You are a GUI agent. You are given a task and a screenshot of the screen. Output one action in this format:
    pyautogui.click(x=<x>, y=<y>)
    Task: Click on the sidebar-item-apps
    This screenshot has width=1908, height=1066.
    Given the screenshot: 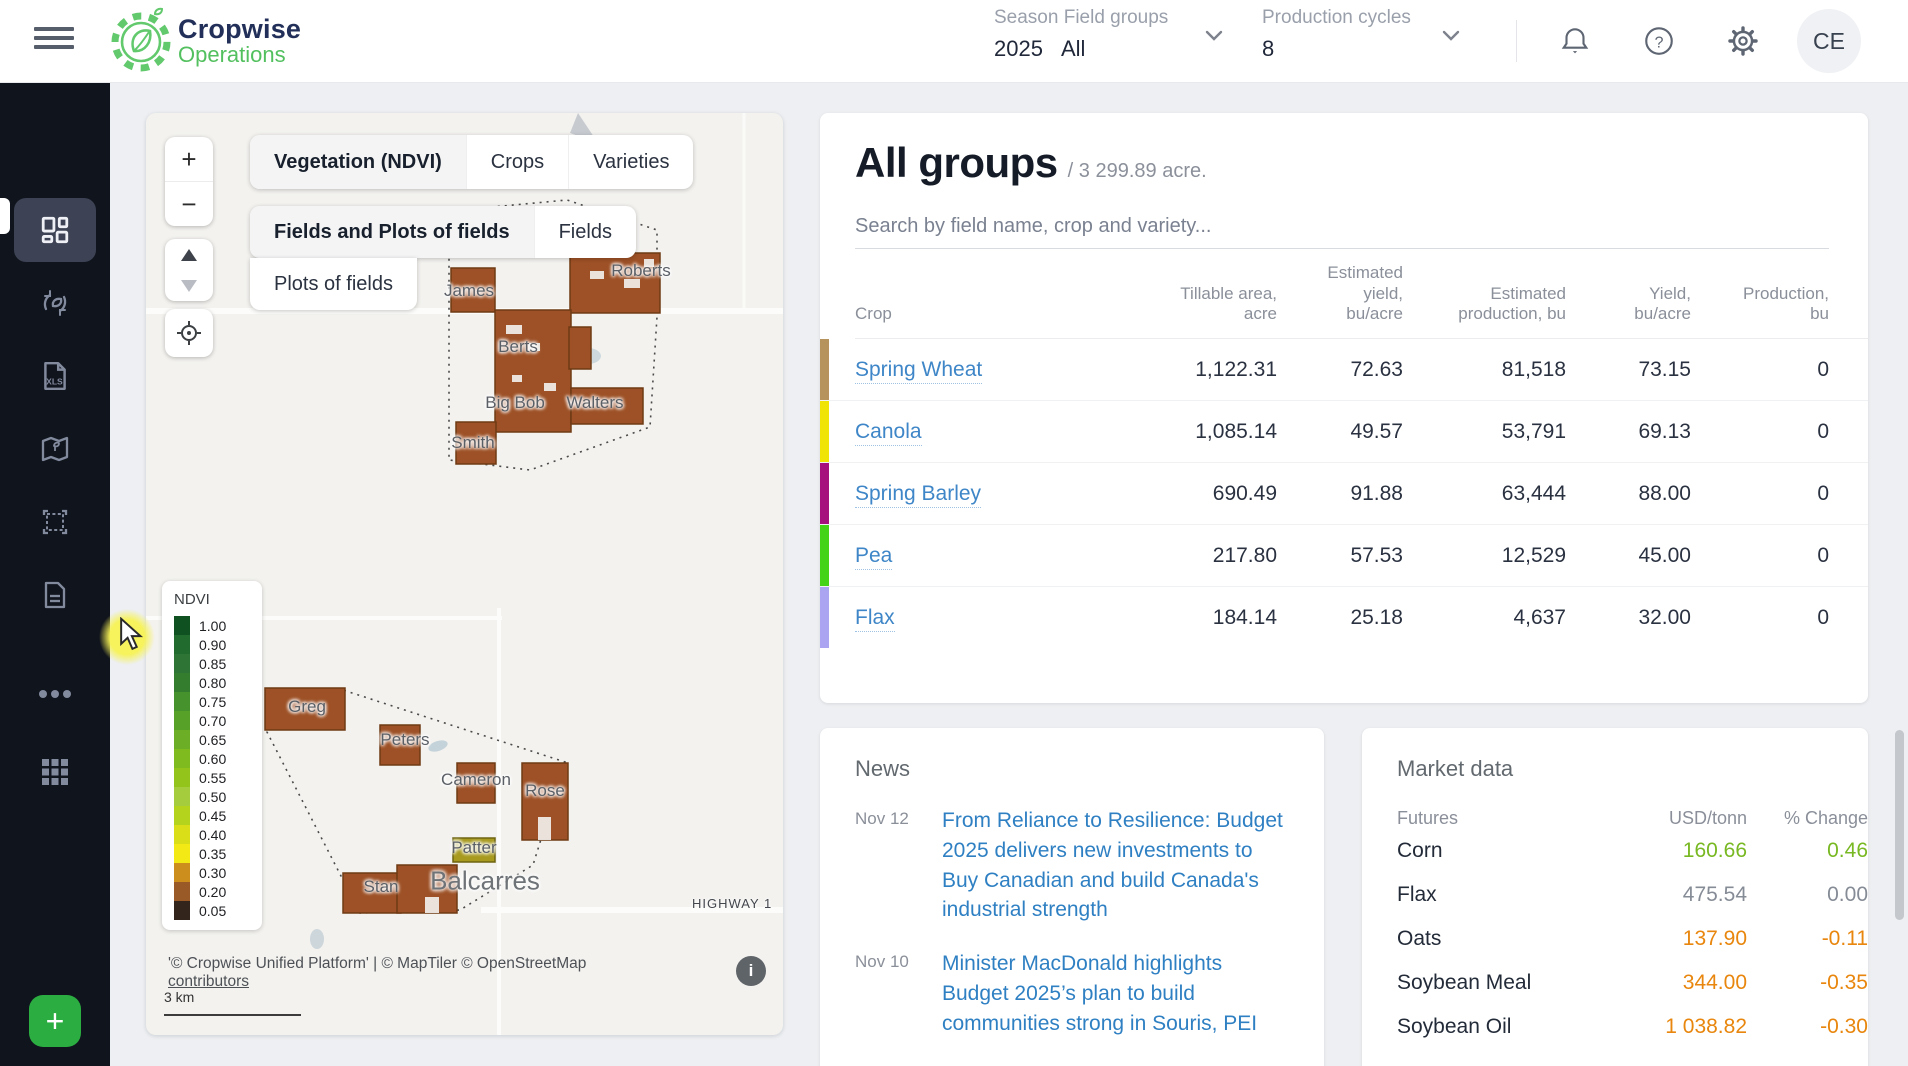 What is the action you would take?
    pyautogui.click(x=55, y=772)
    